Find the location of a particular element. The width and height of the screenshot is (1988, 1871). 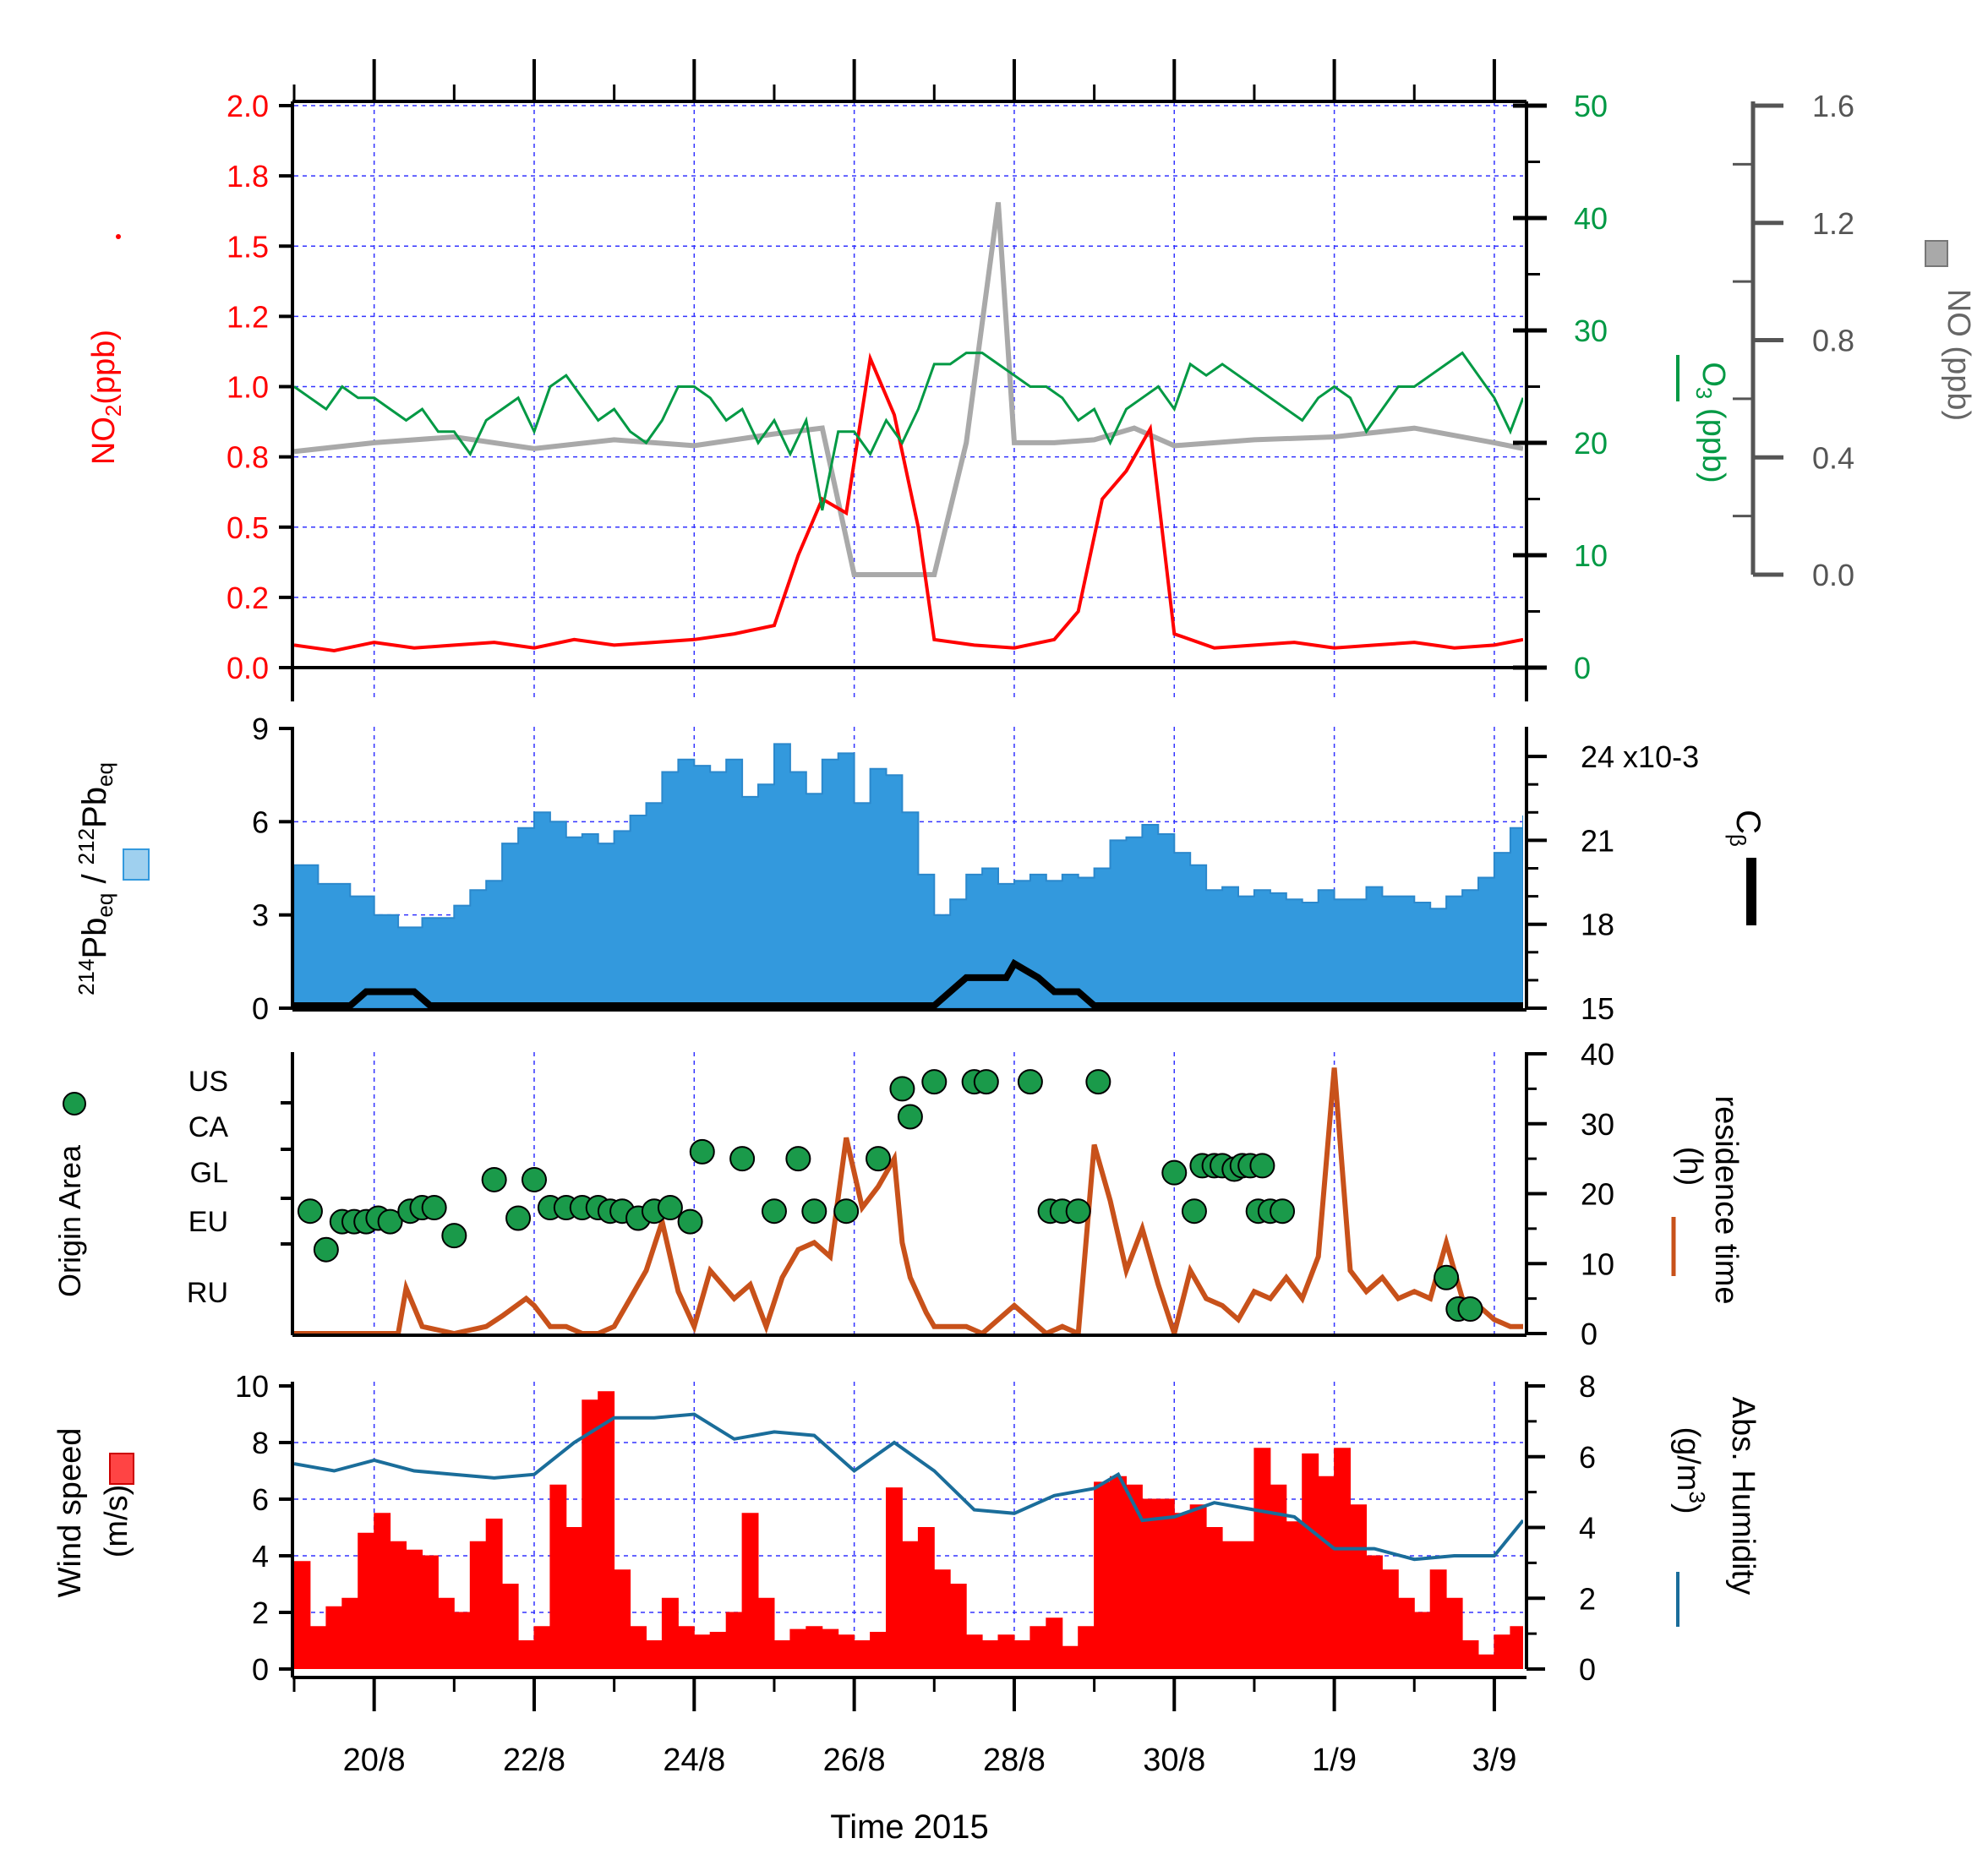

tick-label: 1.2 is located at coordinates (1833, 223).